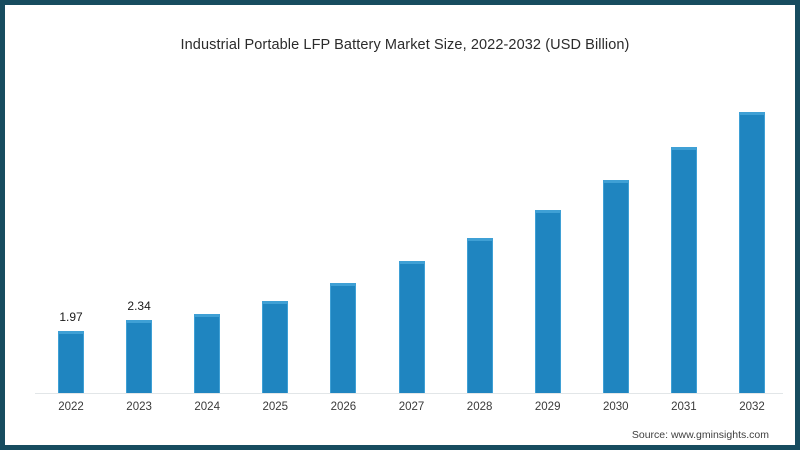 This screenshot has height=450, width=800. Describe the element at coordinates (71, 317) in the screenshot. I see `data-label-2022: 1.97` at that location.